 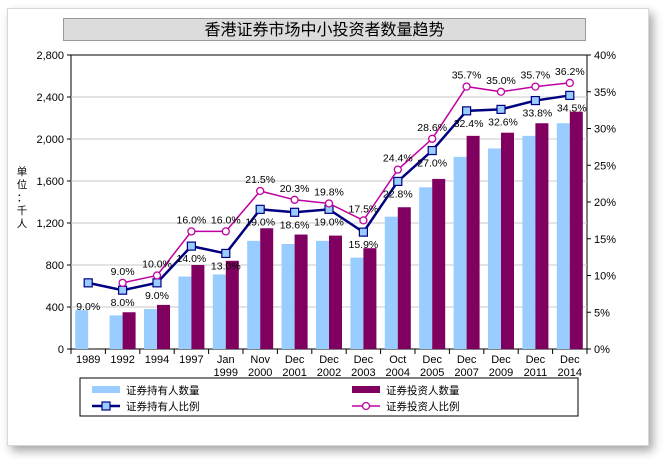 What do you see at coordinates (466, 373) in the screenshot?
I see `x-tick-label: 2007` at bounding box center [466, 373].